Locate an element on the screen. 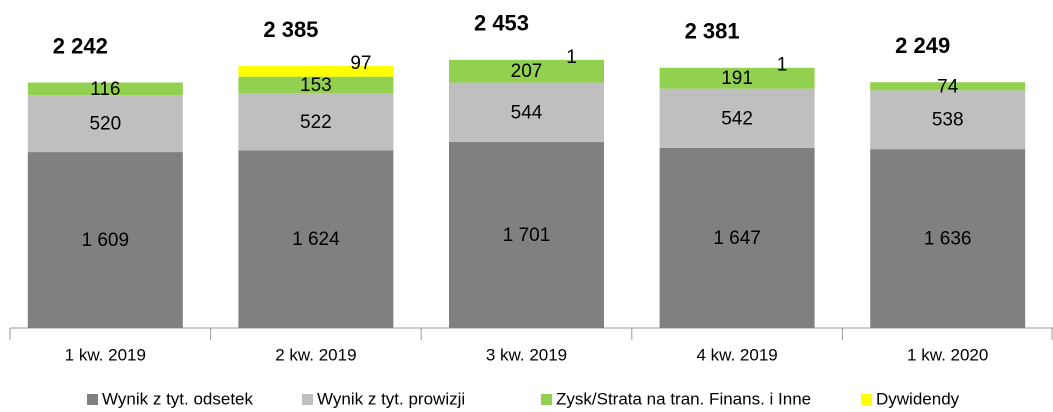  x-tick-label: 1 kw. 2020 is located at coordinates (947, 354).